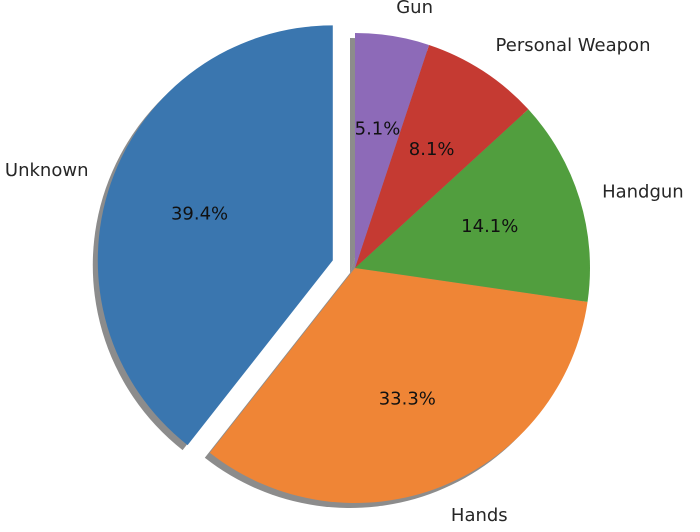 The width and height of the screenshot is (700, 532). Describe the element at coordinates (47, 170) in the screenshot. I see `slice-label-unknown: Unknown` at that location.